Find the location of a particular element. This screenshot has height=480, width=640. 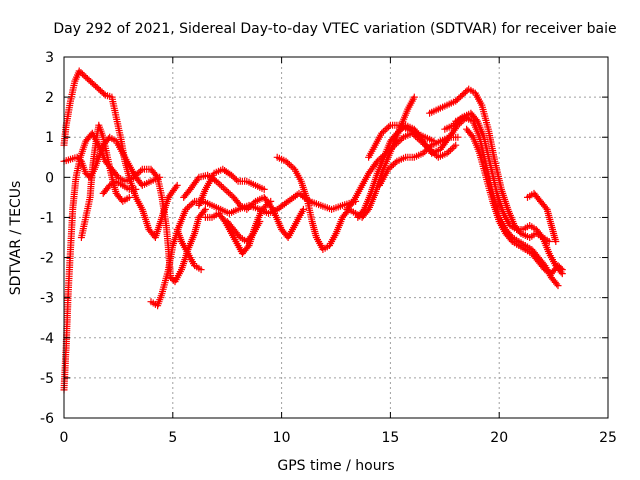

y-tick-label: -5 is located at coordinates (47, 379).